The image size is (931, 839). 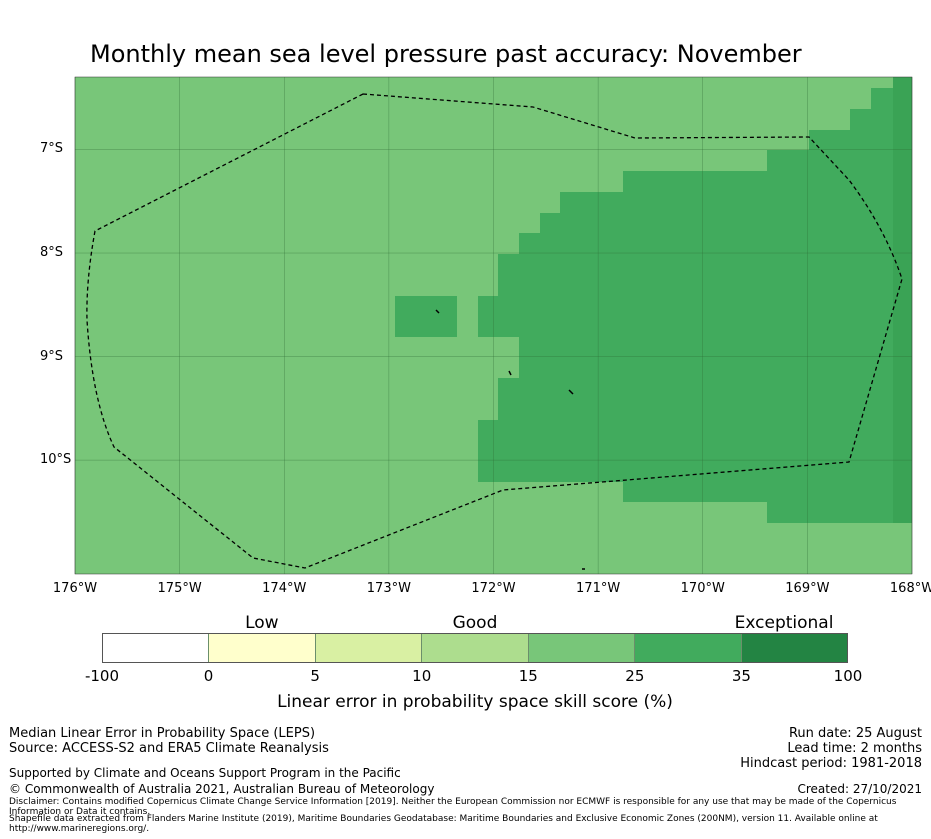 What do you see at coordinates (179, 588) in the screenshot?
I see `lon-tick-label: 175°W` at bounding box center [179, 588].